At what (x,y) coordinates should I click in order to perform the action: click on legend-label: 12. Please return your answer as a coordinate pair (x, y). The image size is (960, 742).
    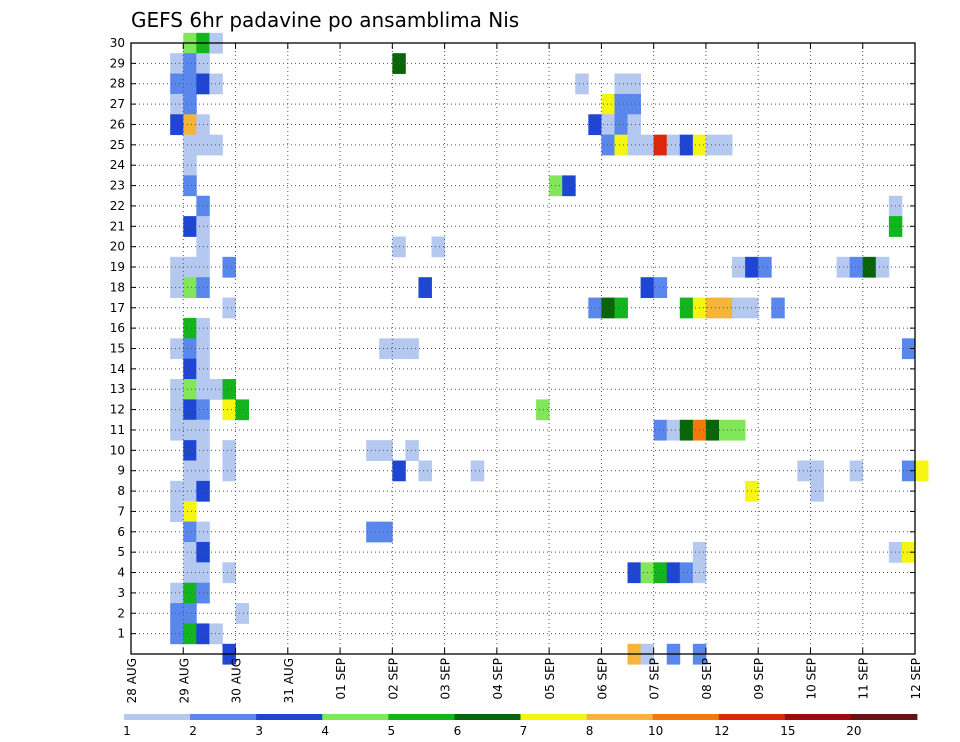
    Looking at the image, I should click on (721, 731).